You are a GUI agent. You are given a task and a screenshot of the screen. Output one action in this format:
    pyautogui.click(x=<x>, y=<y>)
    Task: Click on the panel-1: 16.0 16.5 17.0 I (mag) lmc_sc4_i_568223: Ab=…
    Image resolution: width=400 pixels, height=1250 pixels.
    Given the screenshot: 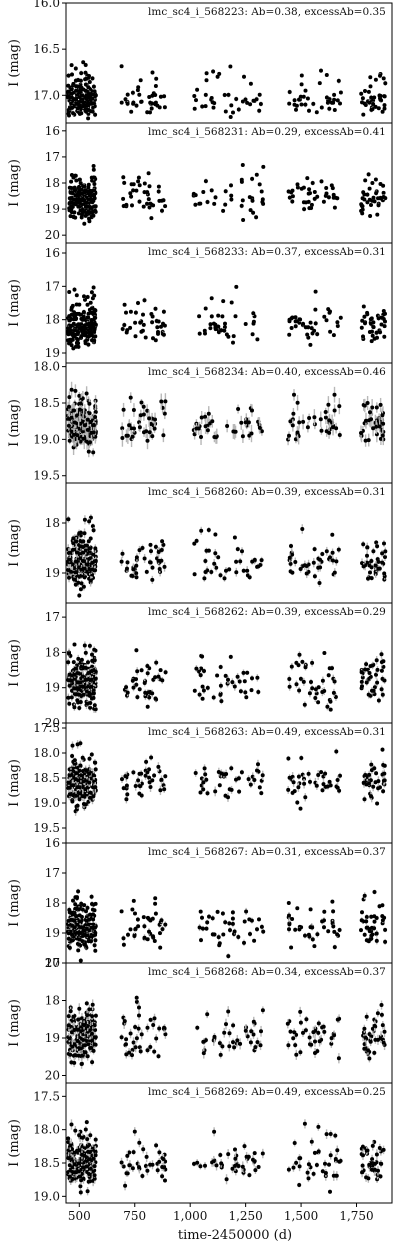 What is the action you would take?
    pyautogui.click(x=200, y=62)
    